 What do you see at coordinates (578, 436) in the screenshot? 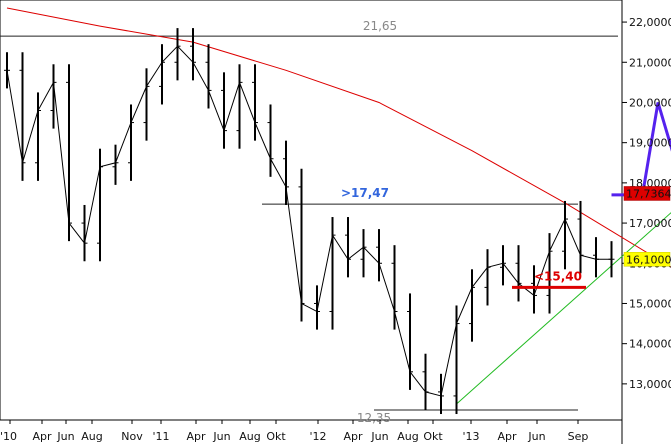
I see `x-tick-label: Sep` at bounding box center [578, 436].